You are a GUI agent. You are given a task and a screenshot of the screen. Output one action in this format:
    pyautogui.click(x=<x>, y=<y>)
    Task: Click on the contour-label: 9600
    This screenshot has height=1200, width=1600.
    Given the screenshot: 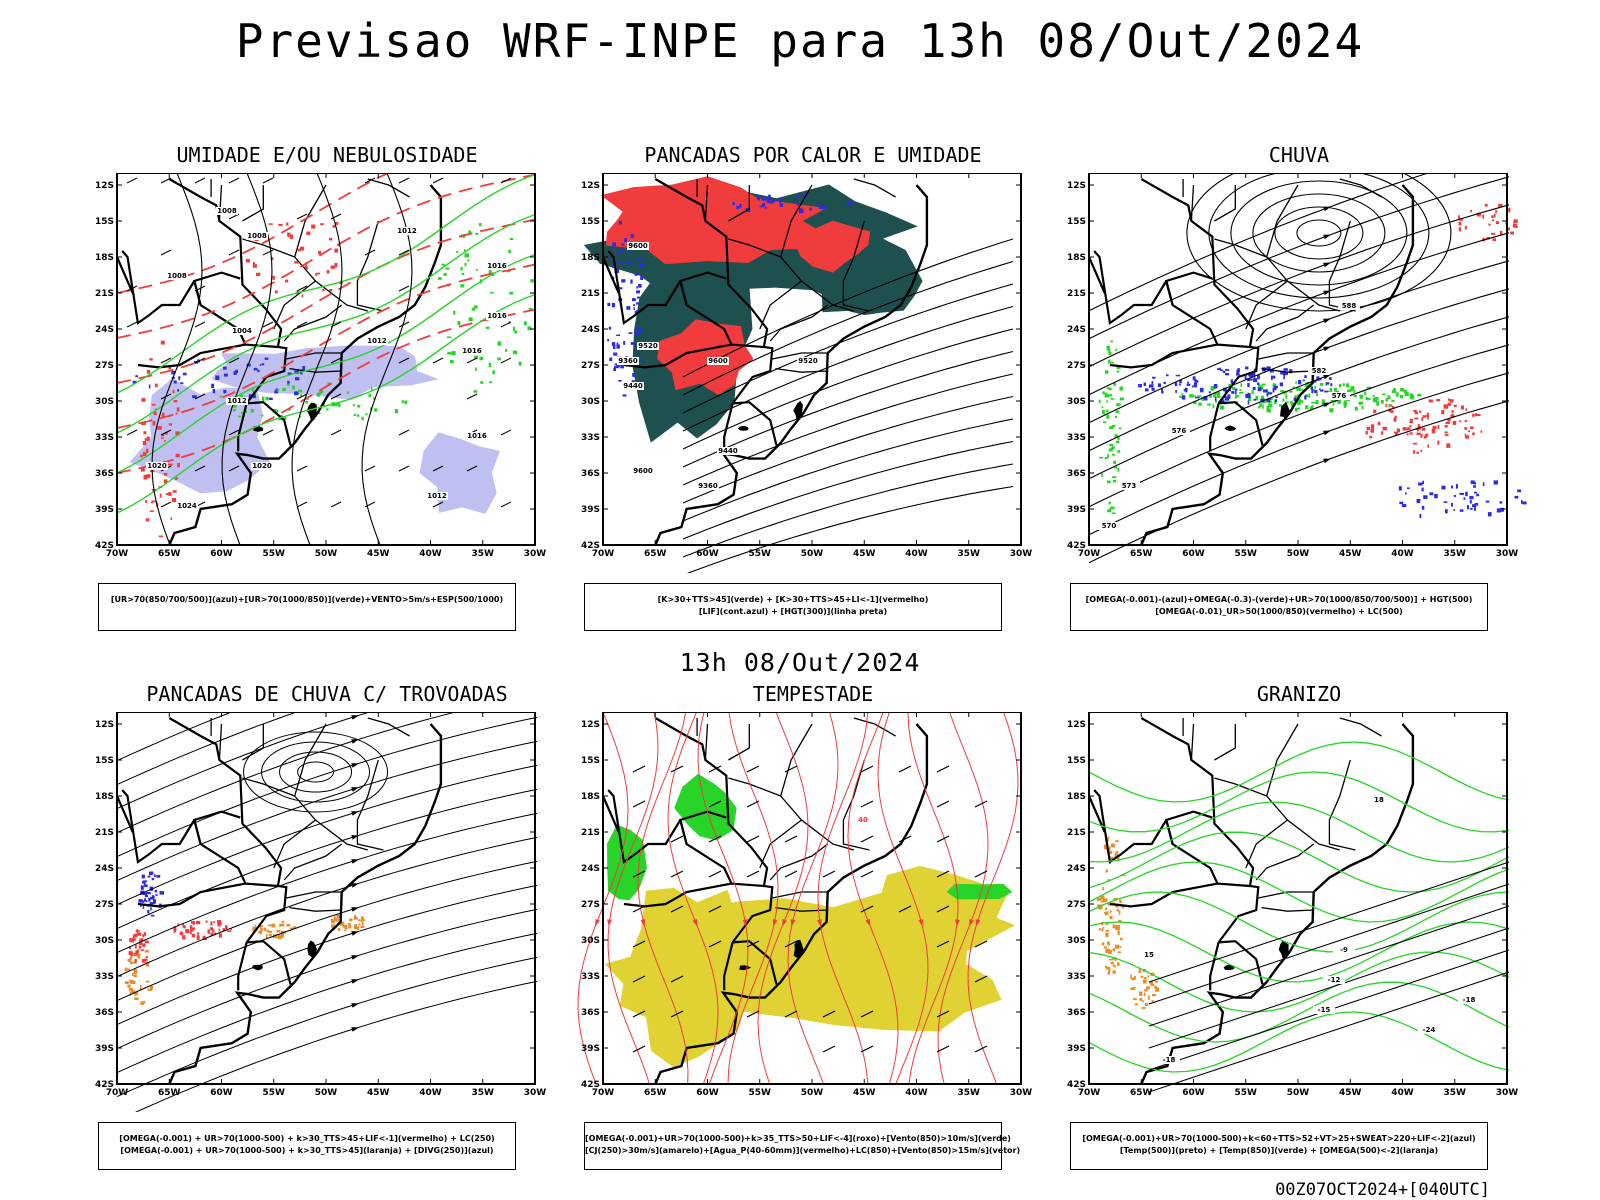 What is the action you would take?
    pyautogui.click(x=643, y=471)
    